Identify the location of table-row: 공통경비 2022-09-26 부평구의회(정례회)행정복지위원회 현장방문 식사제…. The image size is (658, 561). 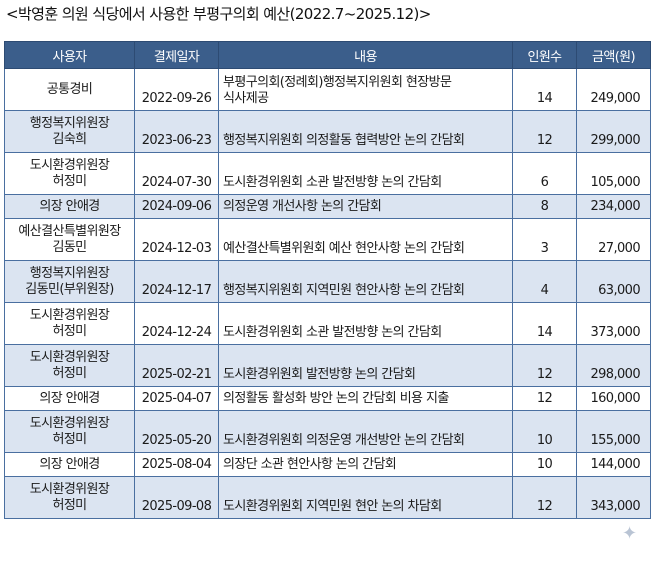
(327, 89).